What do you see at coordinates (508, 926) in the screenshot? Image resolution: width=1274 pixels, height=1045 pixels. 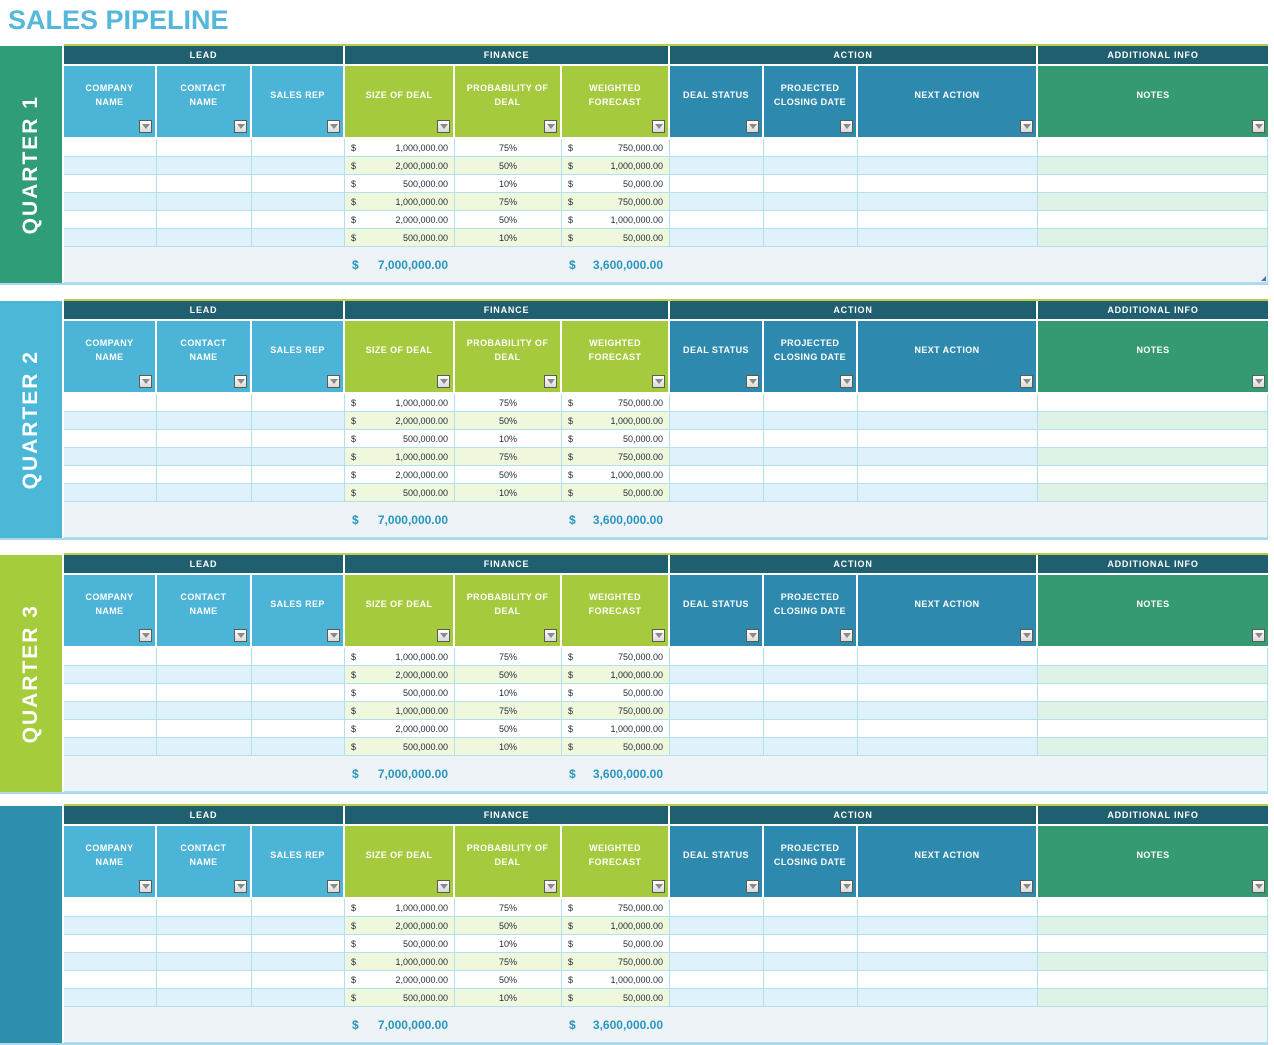 I see `cell-probability-of-deal: 50%` at bounding box center [508, 926].